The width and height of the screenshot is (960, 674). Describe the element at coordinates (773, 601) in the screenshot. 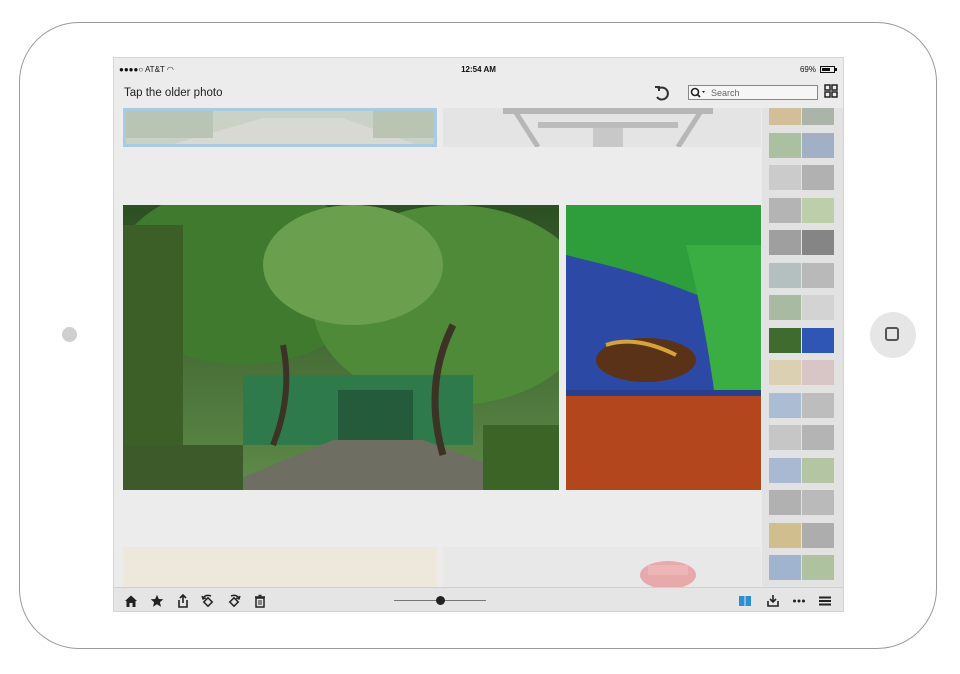

I see `download-icon` at that location.